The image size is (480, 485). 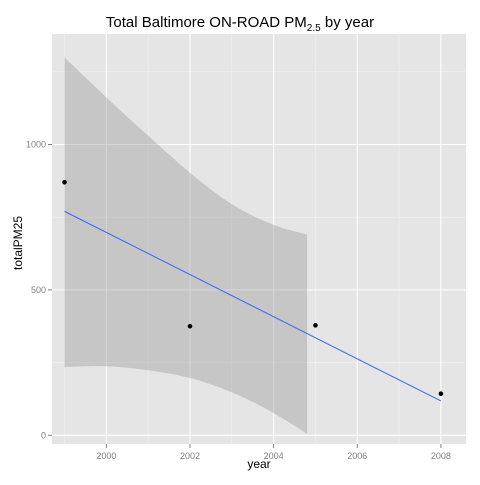 I want to click on x-tick-label: 2000, so click(x=106, y=456).